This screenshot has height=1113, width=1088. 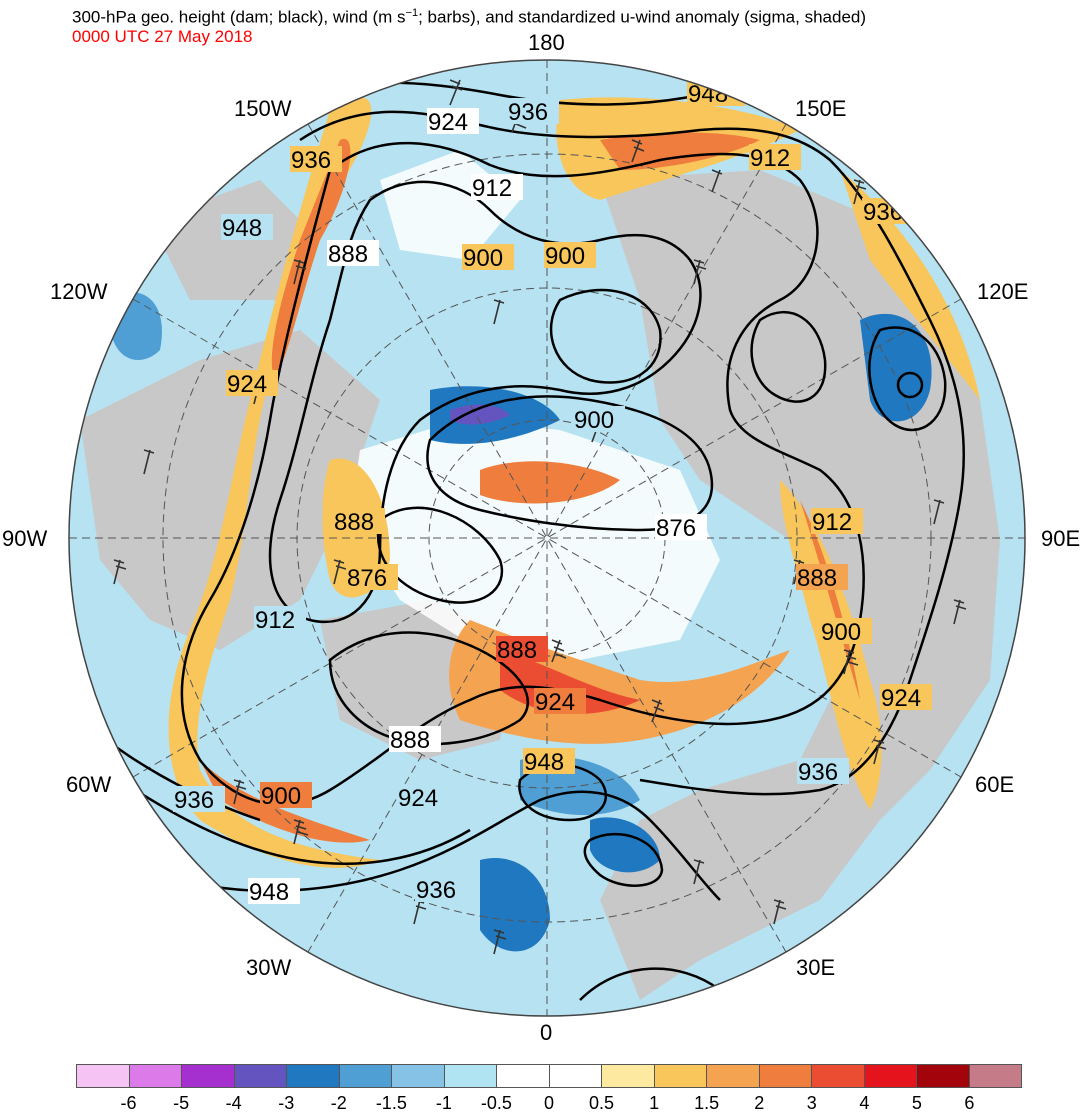 I want to click on colorbar-tick-label: -4, so click(x=233, y=1103).